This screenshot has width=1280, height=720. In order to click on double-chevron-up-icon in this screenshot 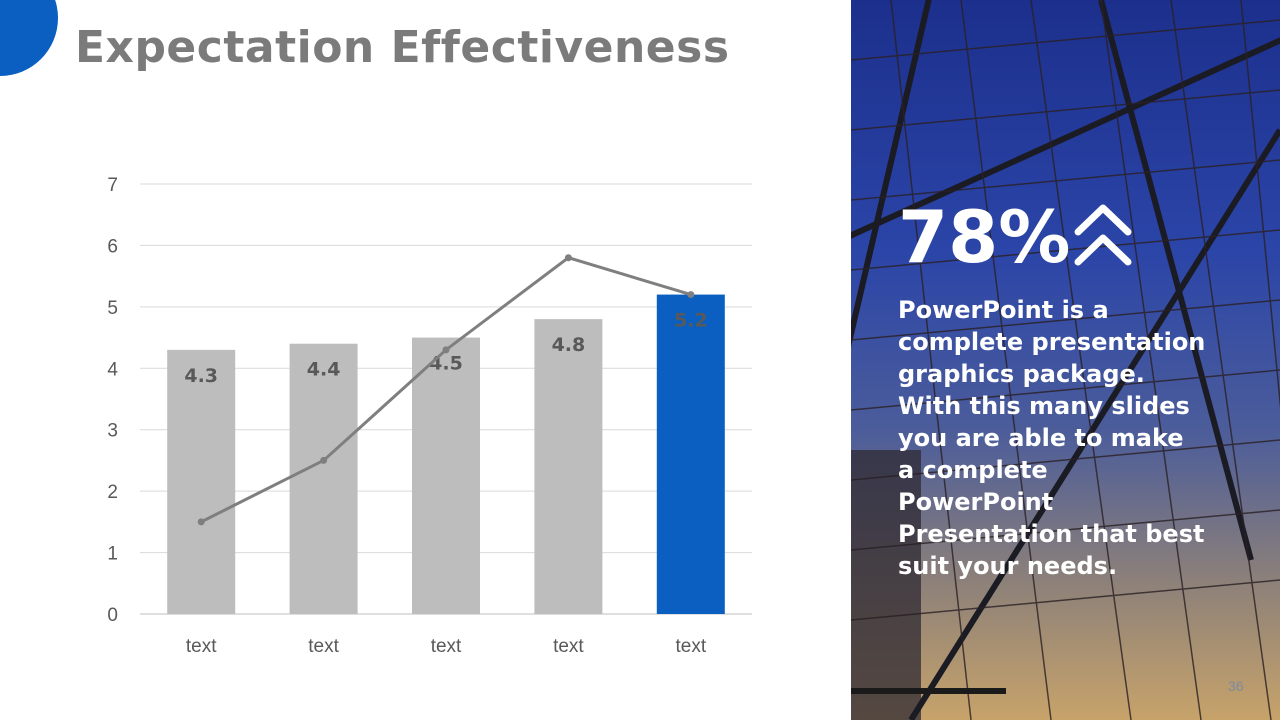, I will do `click(1103, 235)`.